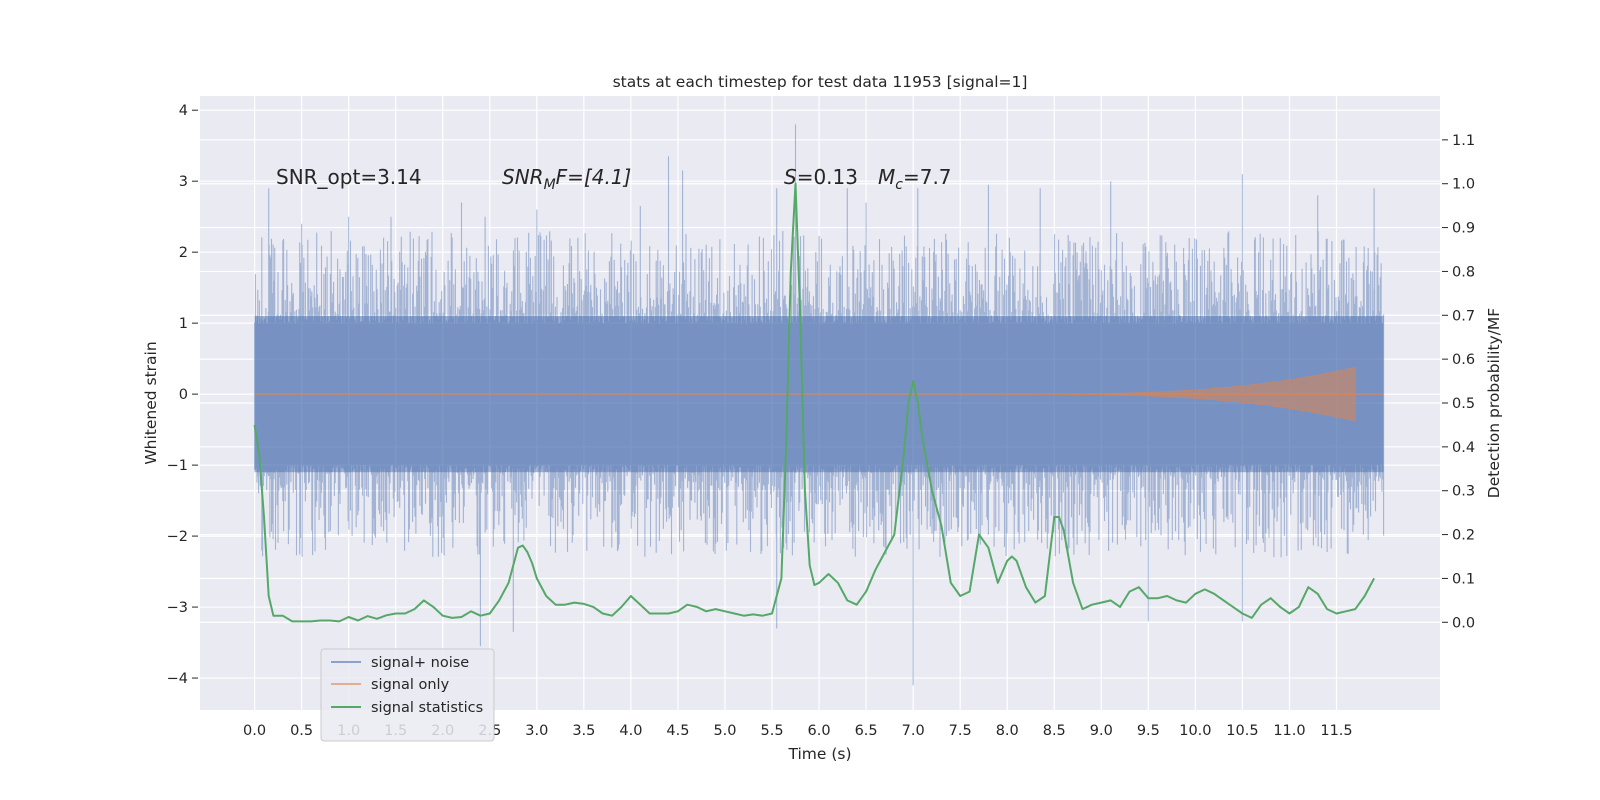 The width and height of the screenshot is (1600, 800). Describe the element at coordinates (1463, 185) in the screenshot. I see `y-tick-label-right: 1.0` at that location.